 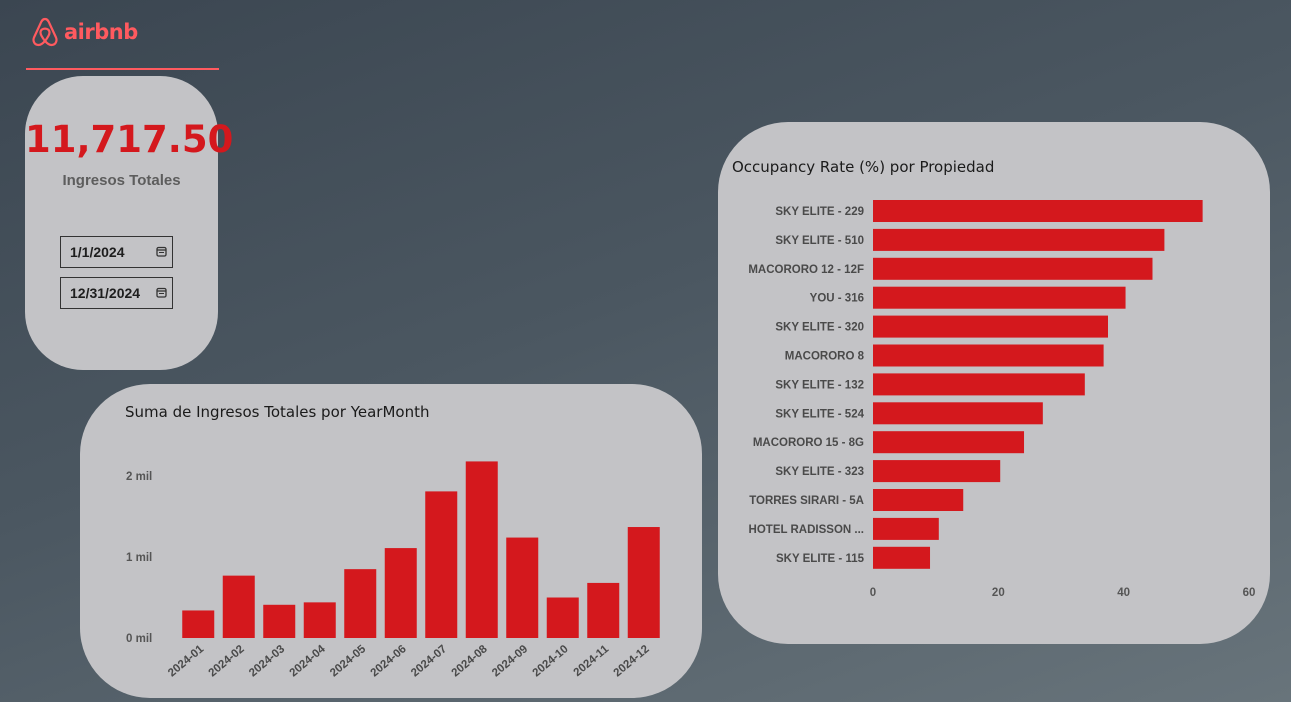 I want to click on x-tick-label: 2024-05, so click(x=348, y=661).